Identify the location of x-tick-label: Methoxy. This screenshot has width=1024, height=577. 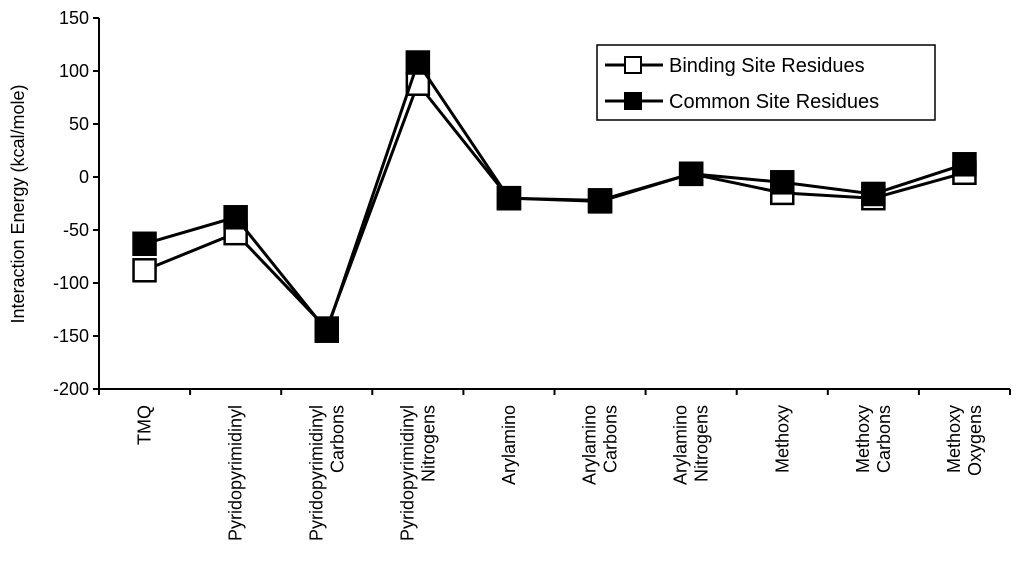
(782, 439).